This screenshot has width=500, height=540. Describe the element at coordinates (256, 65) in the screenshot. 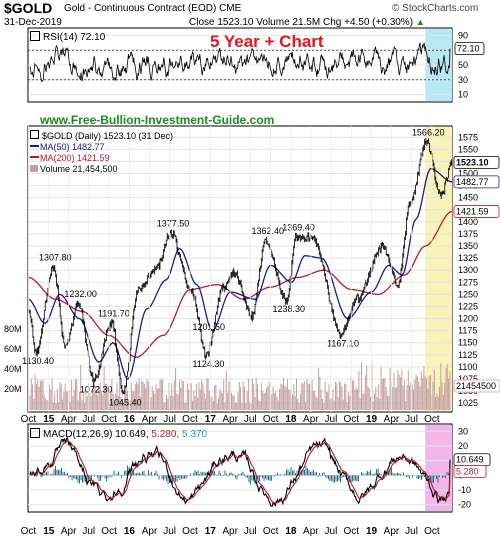

I see `rsi-panel: 907050301072.10` at that location.